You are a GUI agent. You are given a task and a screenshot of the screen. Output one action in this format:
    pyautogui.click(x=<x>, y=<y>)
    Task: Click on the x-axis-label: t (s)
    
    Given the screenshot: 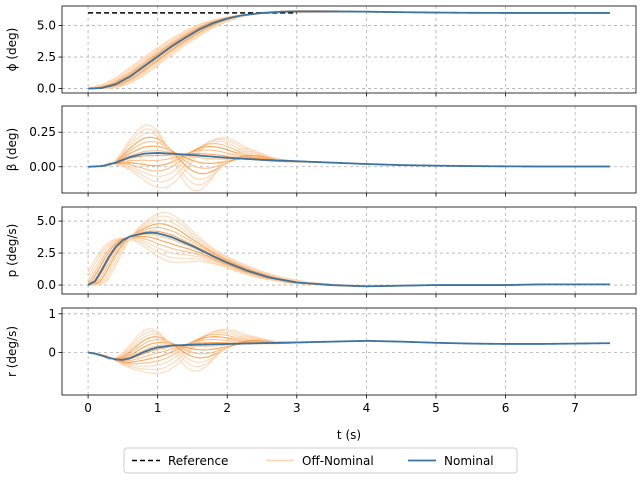 What is the action you would take?
    pyautogui.click(x=349, y=435)
    